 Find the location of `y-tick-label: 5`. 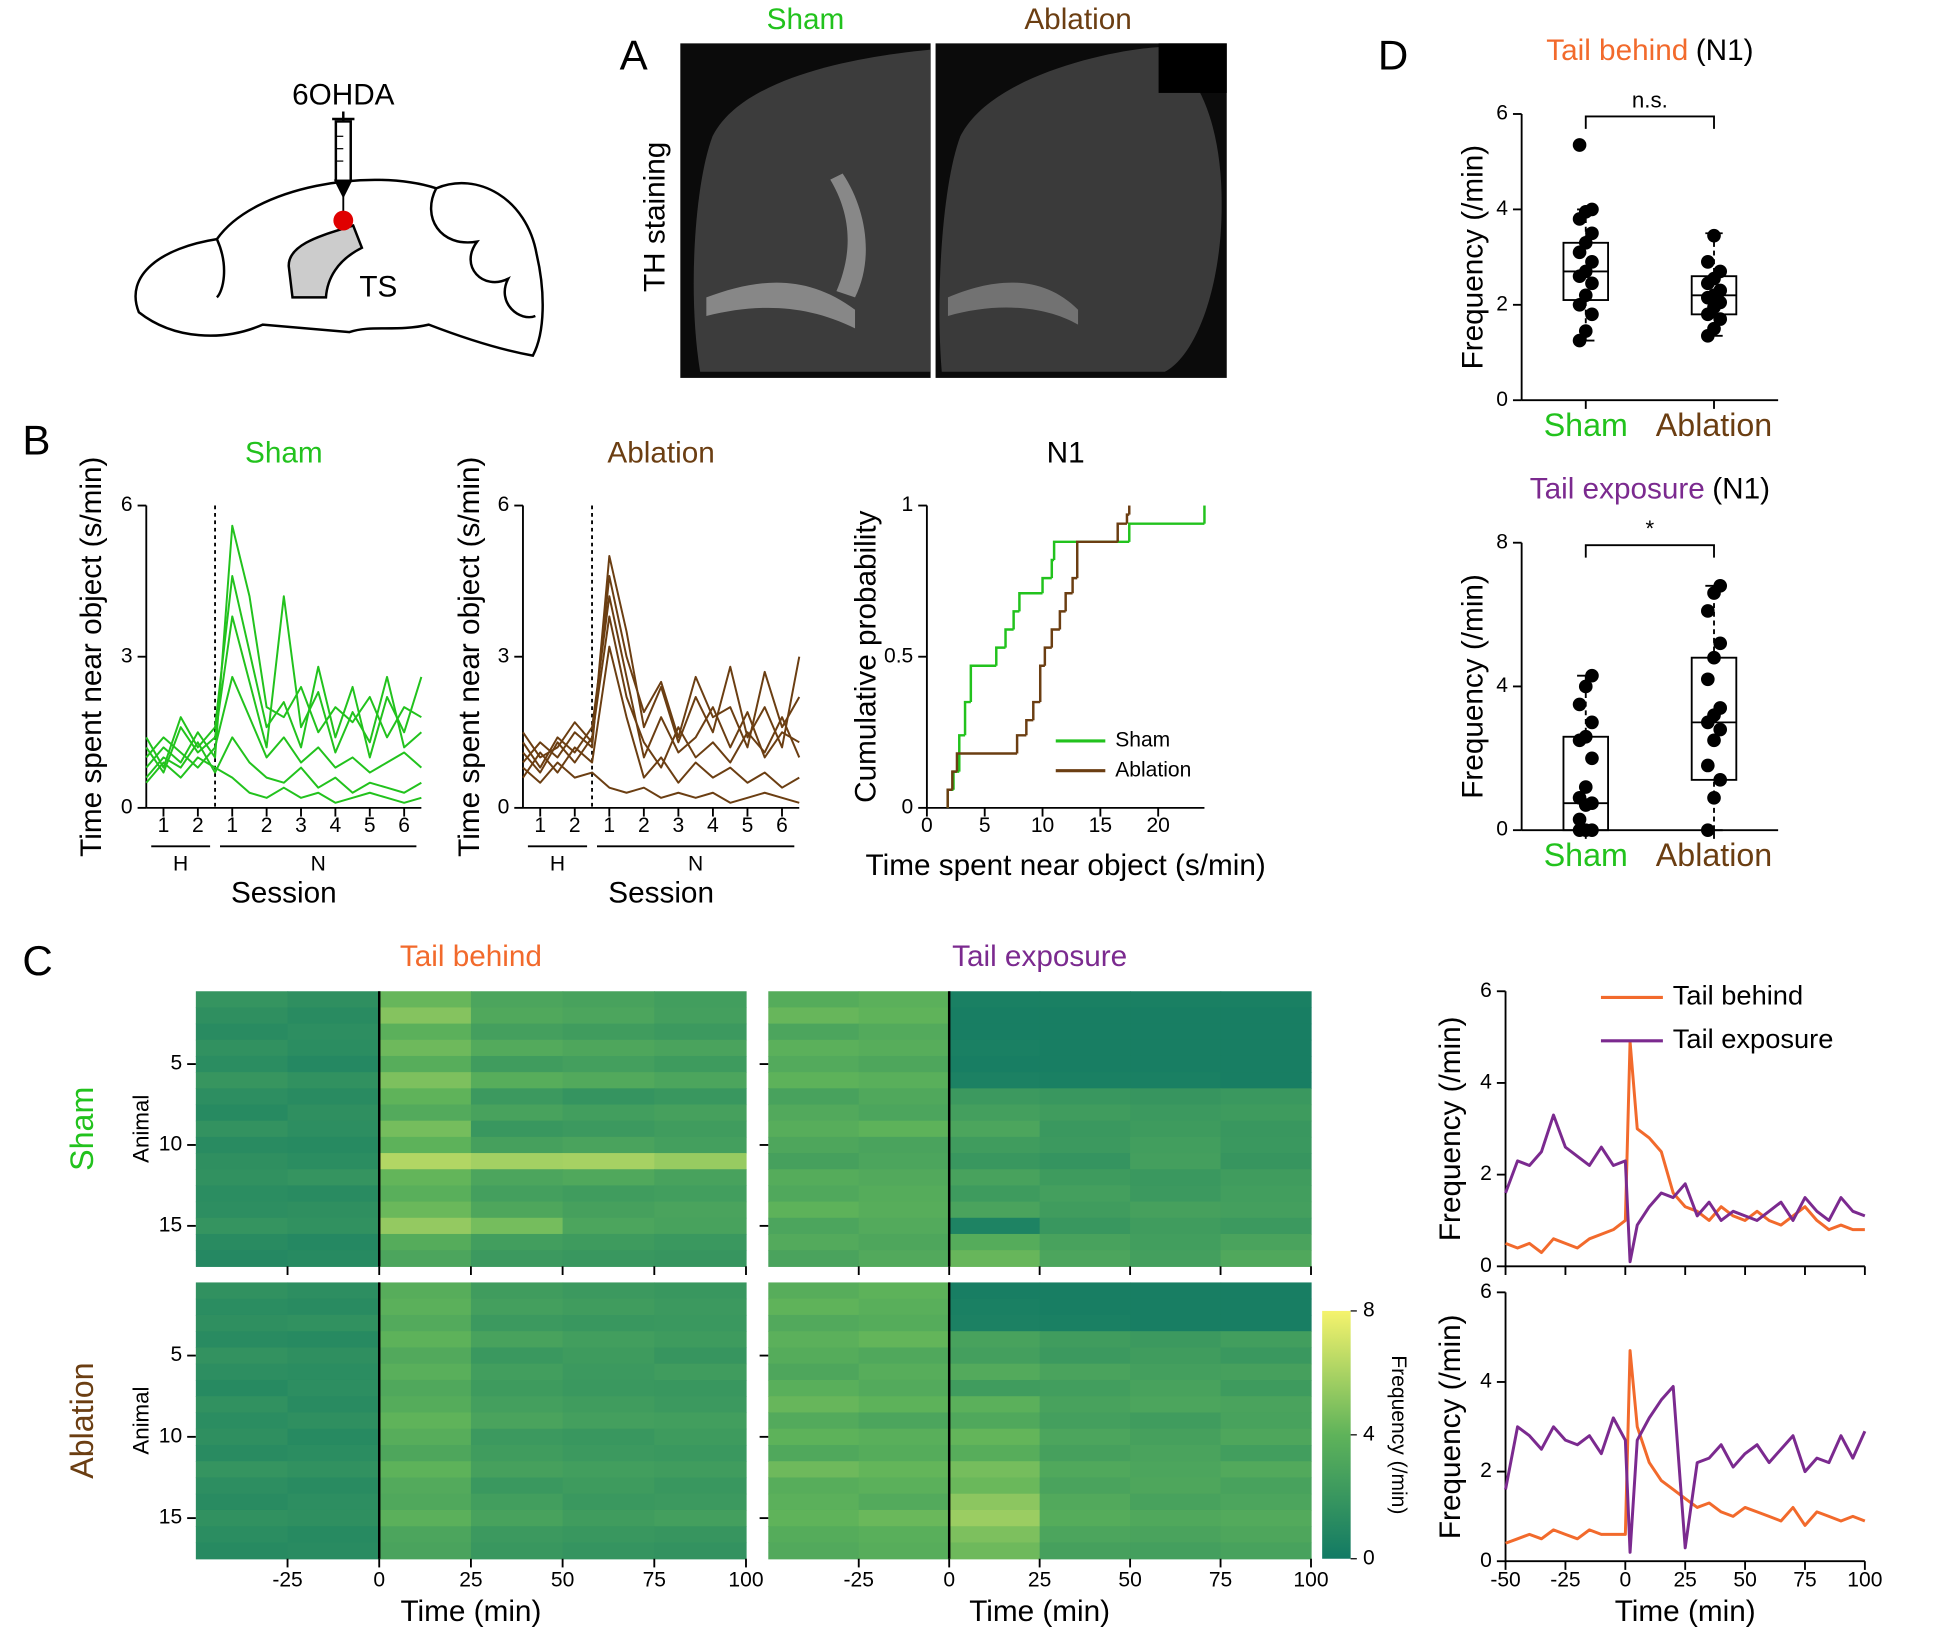

y-tick-label: 5 is located at coordinates (176, 1063).